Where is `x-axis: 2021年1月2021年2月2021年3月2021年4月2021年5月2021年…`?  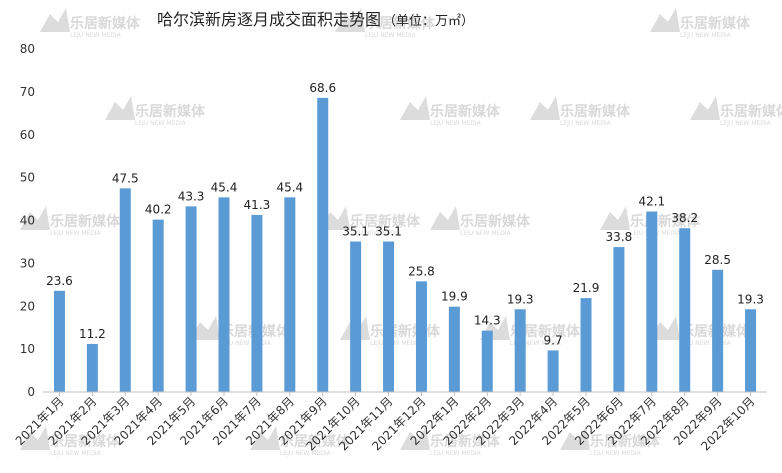 x-axis: 2021年1月2021年2月2021年3月2021年4月2021年5月2021年… is located at coordinates (385, 422).